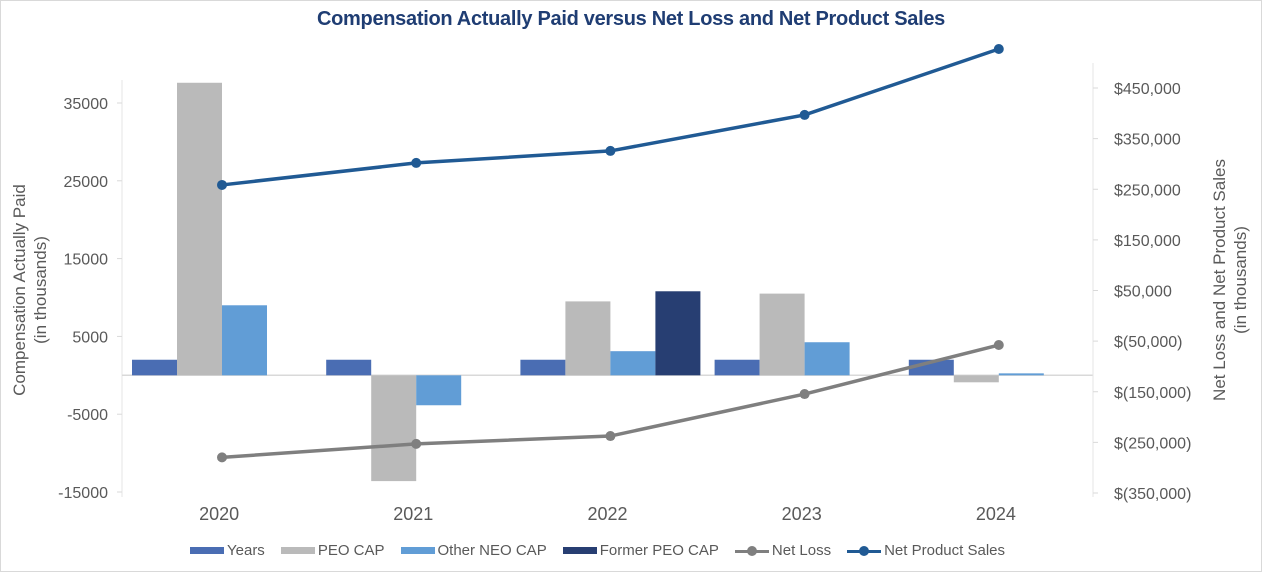  What do you see at coordinates (413, 514) in the screenshot?
I see `category-label: 2021` at bounding box center [413, 514].